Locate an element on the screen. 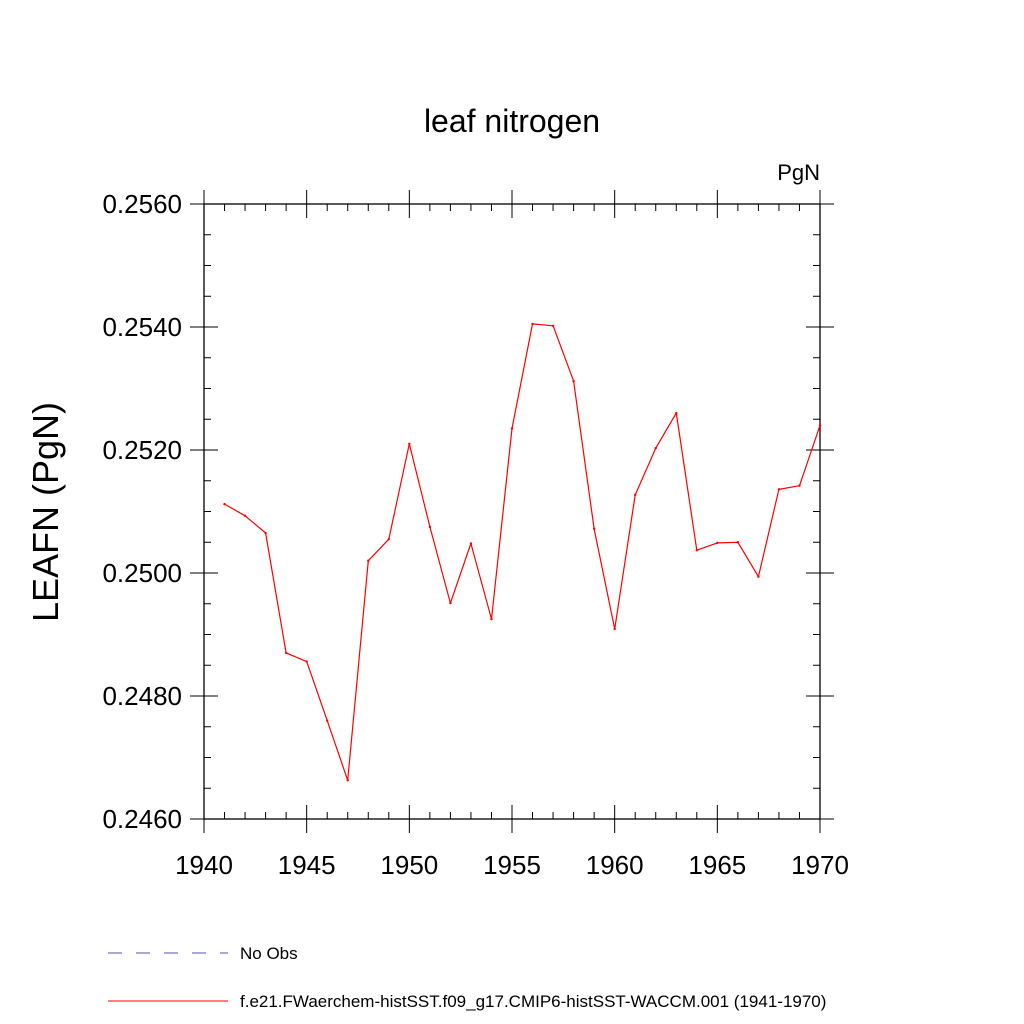  legend-label: No Obs is located at coordinates (269, 953).